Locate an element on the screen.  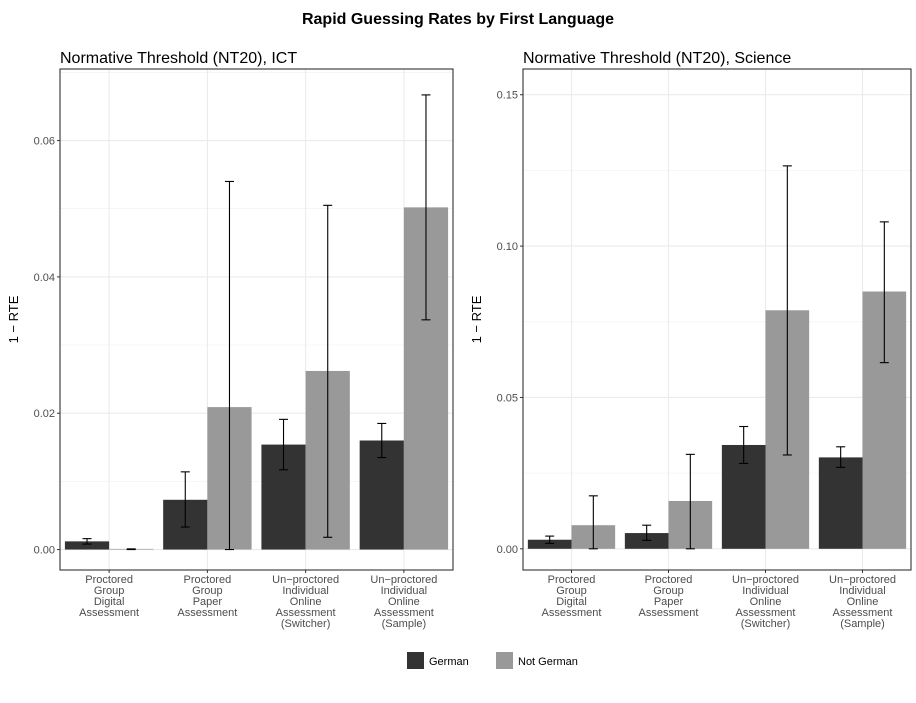
y-tick-label: 0.02 is located at coordinates (44, 414).